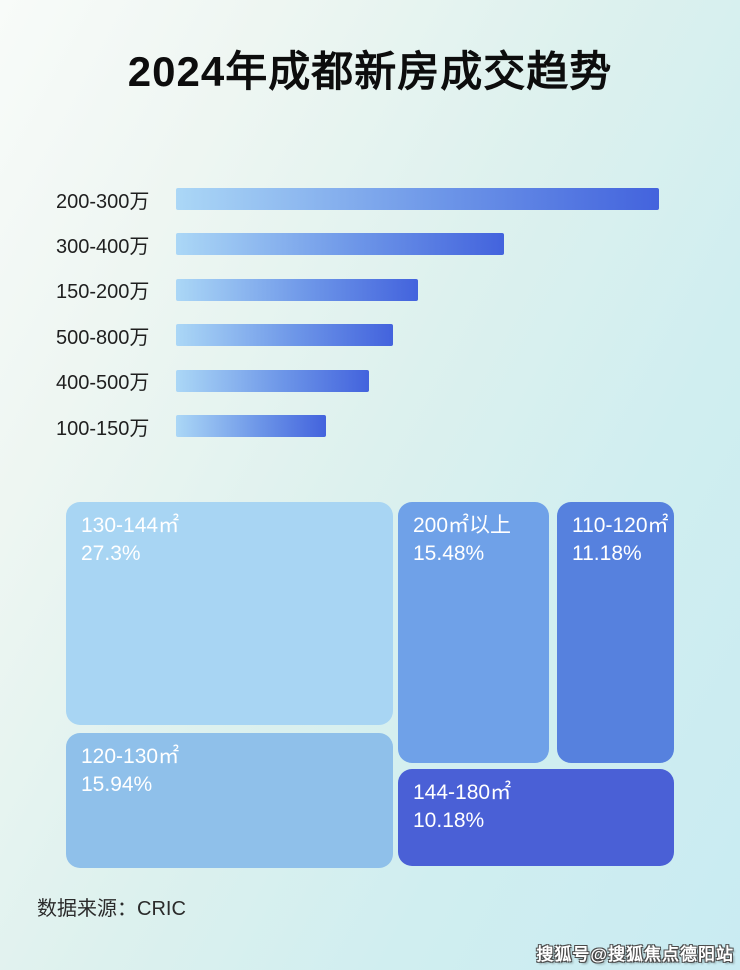 The image size is (740, 970). What do you see at coordinates (103, 337) in the screenshot?
I see `bar-category-label: 500-800万` at bounding box center [103, 337].